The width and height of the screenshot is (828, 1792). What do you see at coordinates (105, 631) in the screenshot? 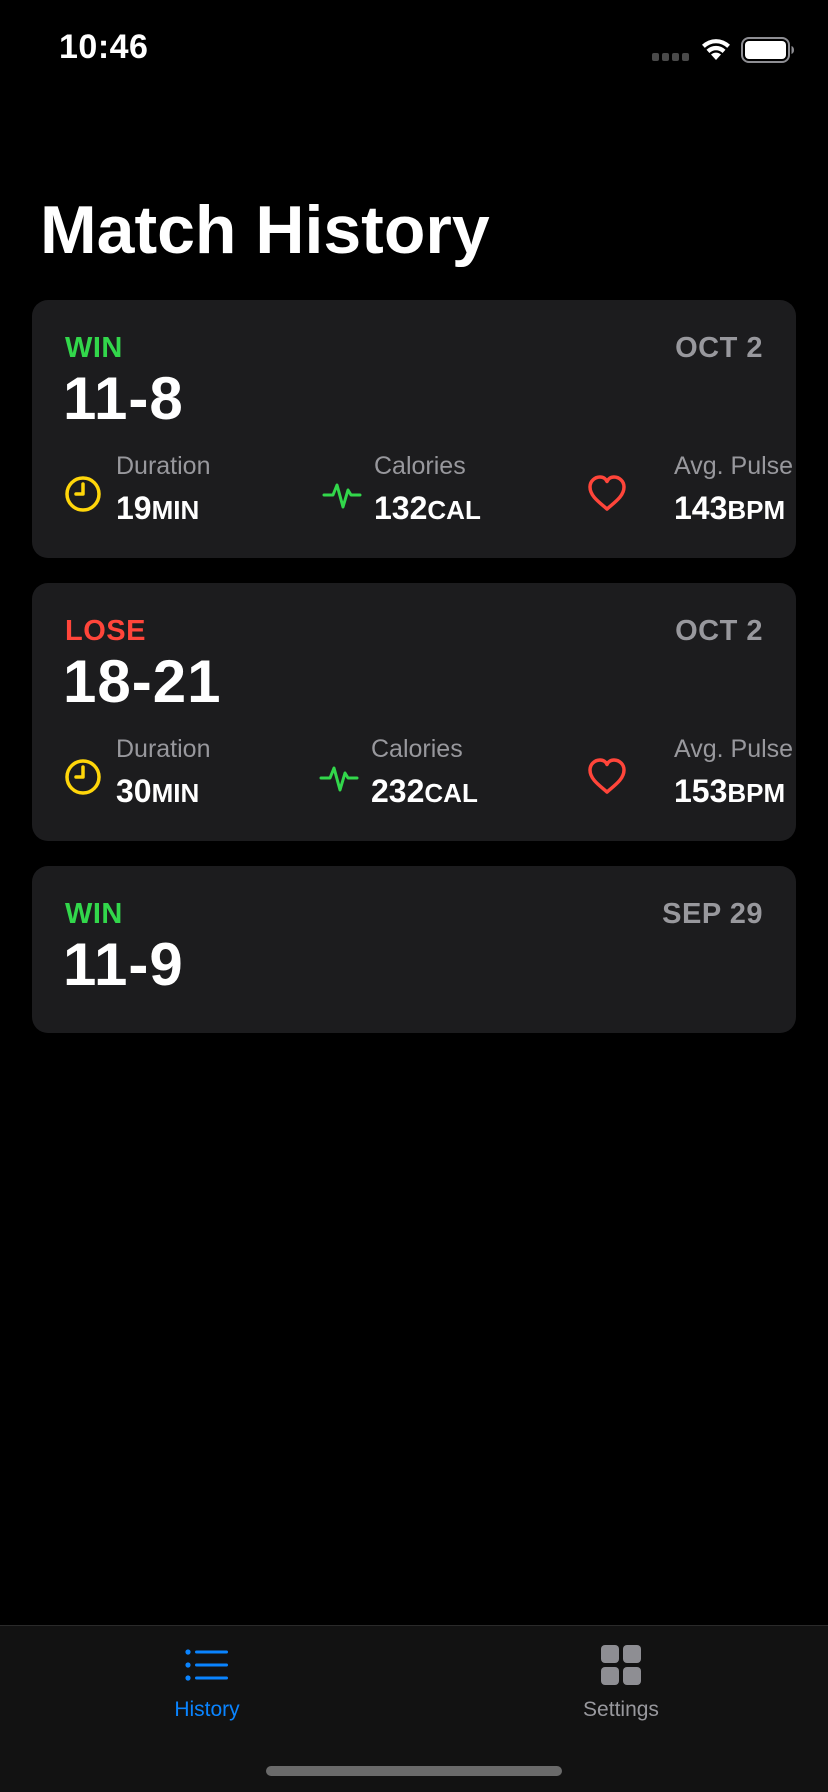
I see `match-result: LOSE` at bounding box center [105, 631].